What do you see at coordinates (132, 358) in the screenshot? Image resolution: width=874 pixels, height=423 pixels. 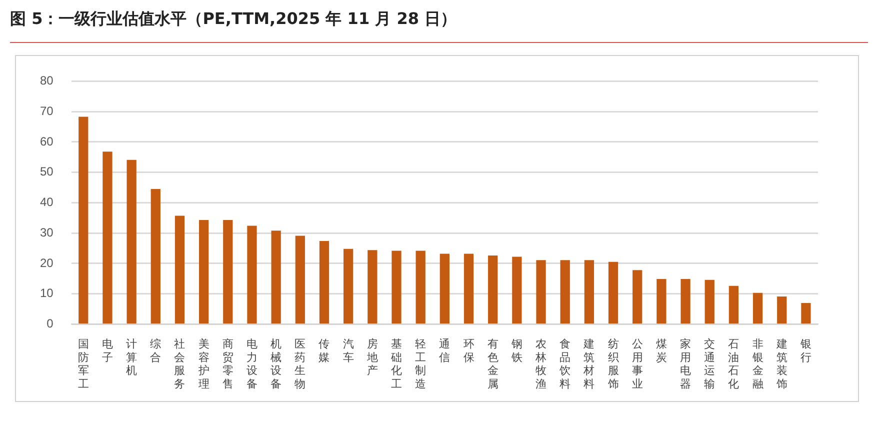 I see `x-tick-label: 计算机` at bounding box center [132, 358].